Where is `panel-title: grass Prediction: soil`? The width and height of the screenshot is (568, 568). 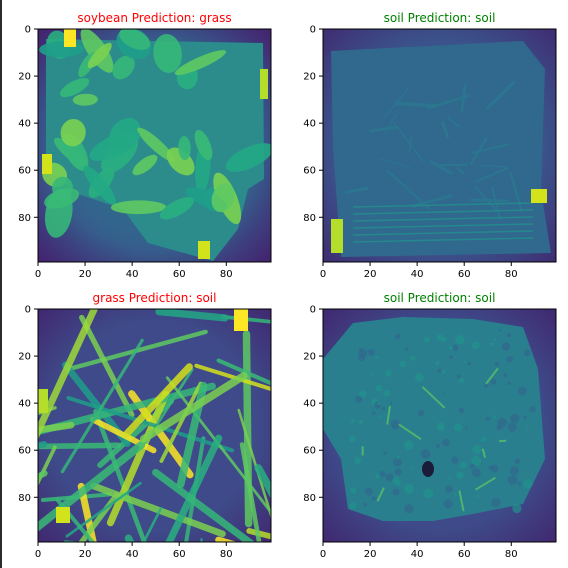
panel-title: grass Prediction: soil is located at coordinates (155, 298).